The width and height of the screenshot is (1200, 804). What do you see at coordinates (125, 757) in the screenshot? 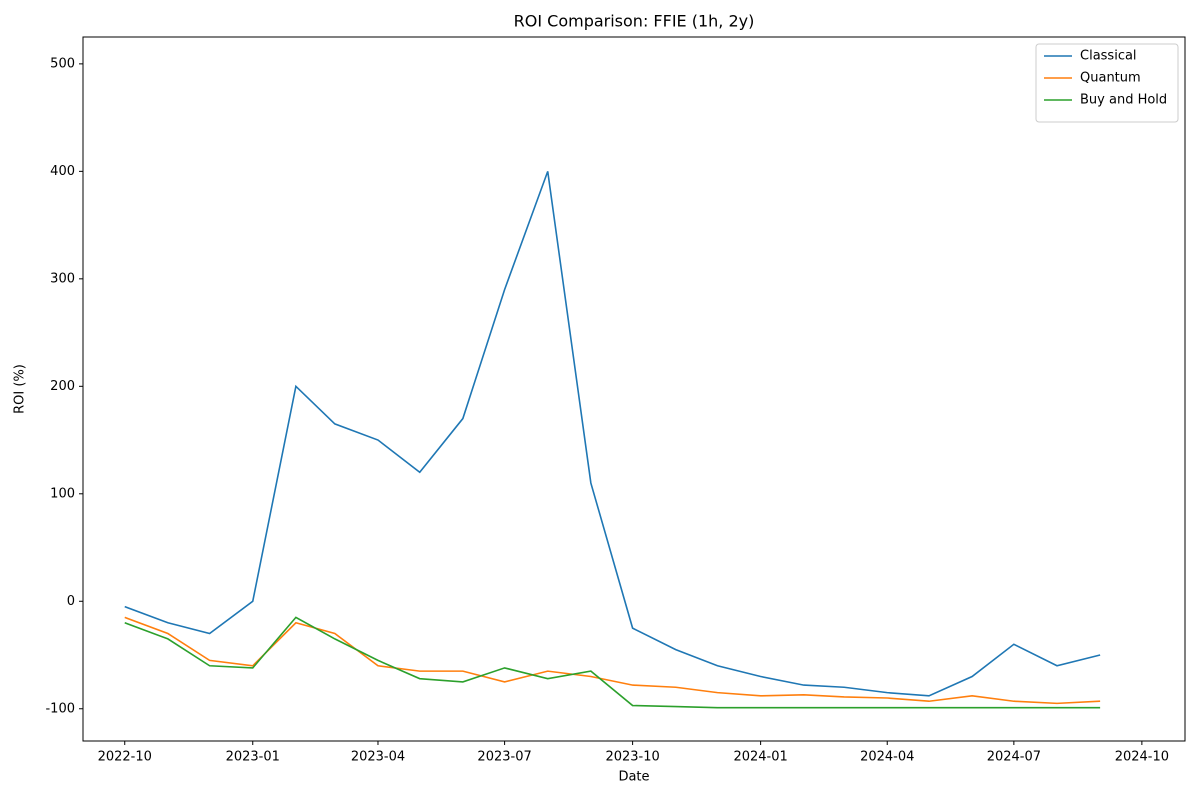
I see `x-tick-label: 2022-10` at bounding box center [125, 757].